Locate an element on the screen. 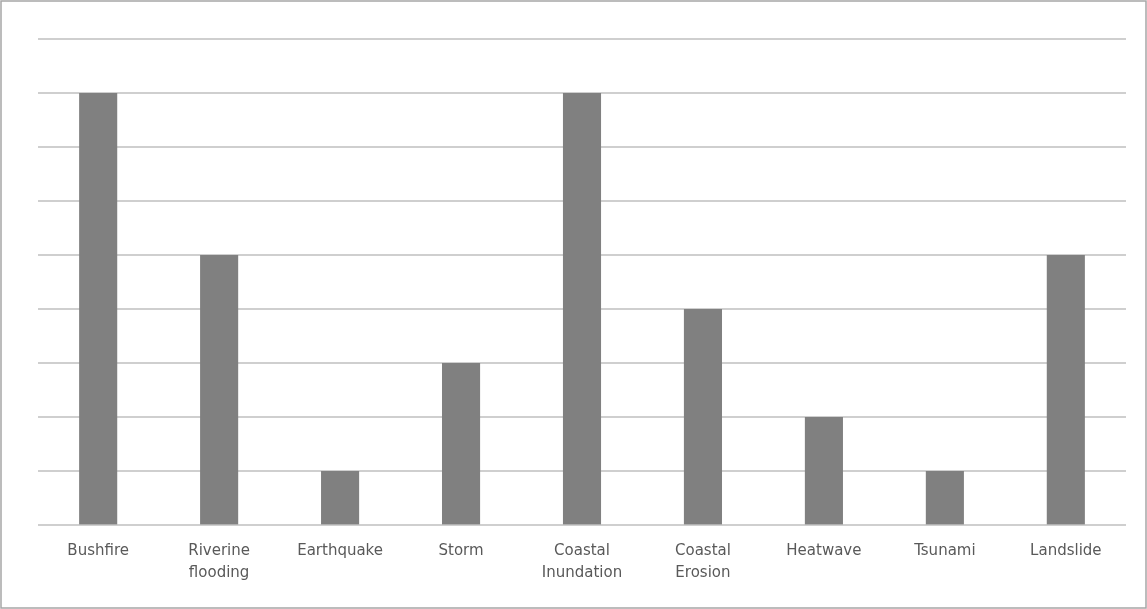  x-tick-label: Coastal Erosion is located at coordinates (703, 561).